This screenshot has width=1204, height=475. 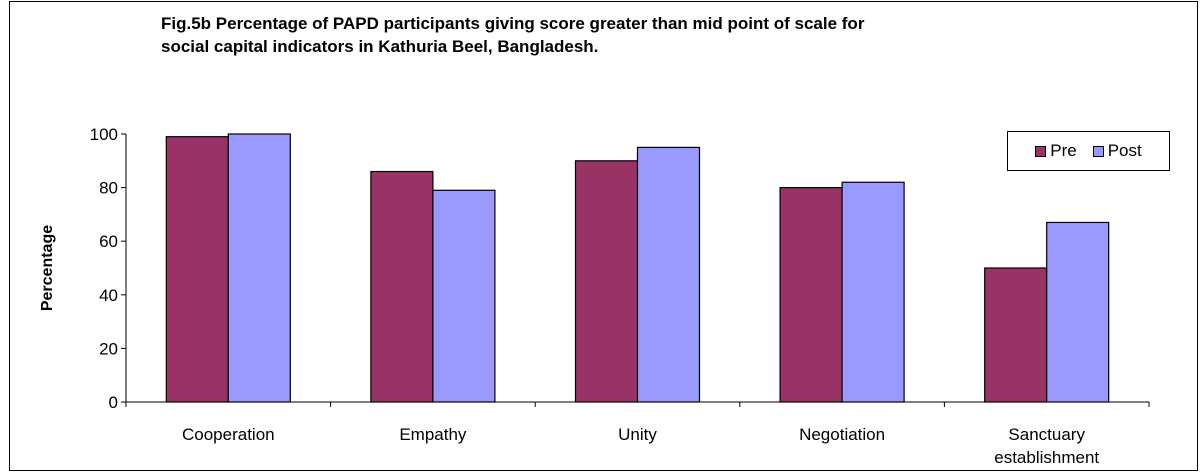 What do you see at coordinates (1046, 446) in the screenshot?
I see `x-tick-label-sanctuary-establishment: Sanctuary establishment` at bounding box center [1046, 446].